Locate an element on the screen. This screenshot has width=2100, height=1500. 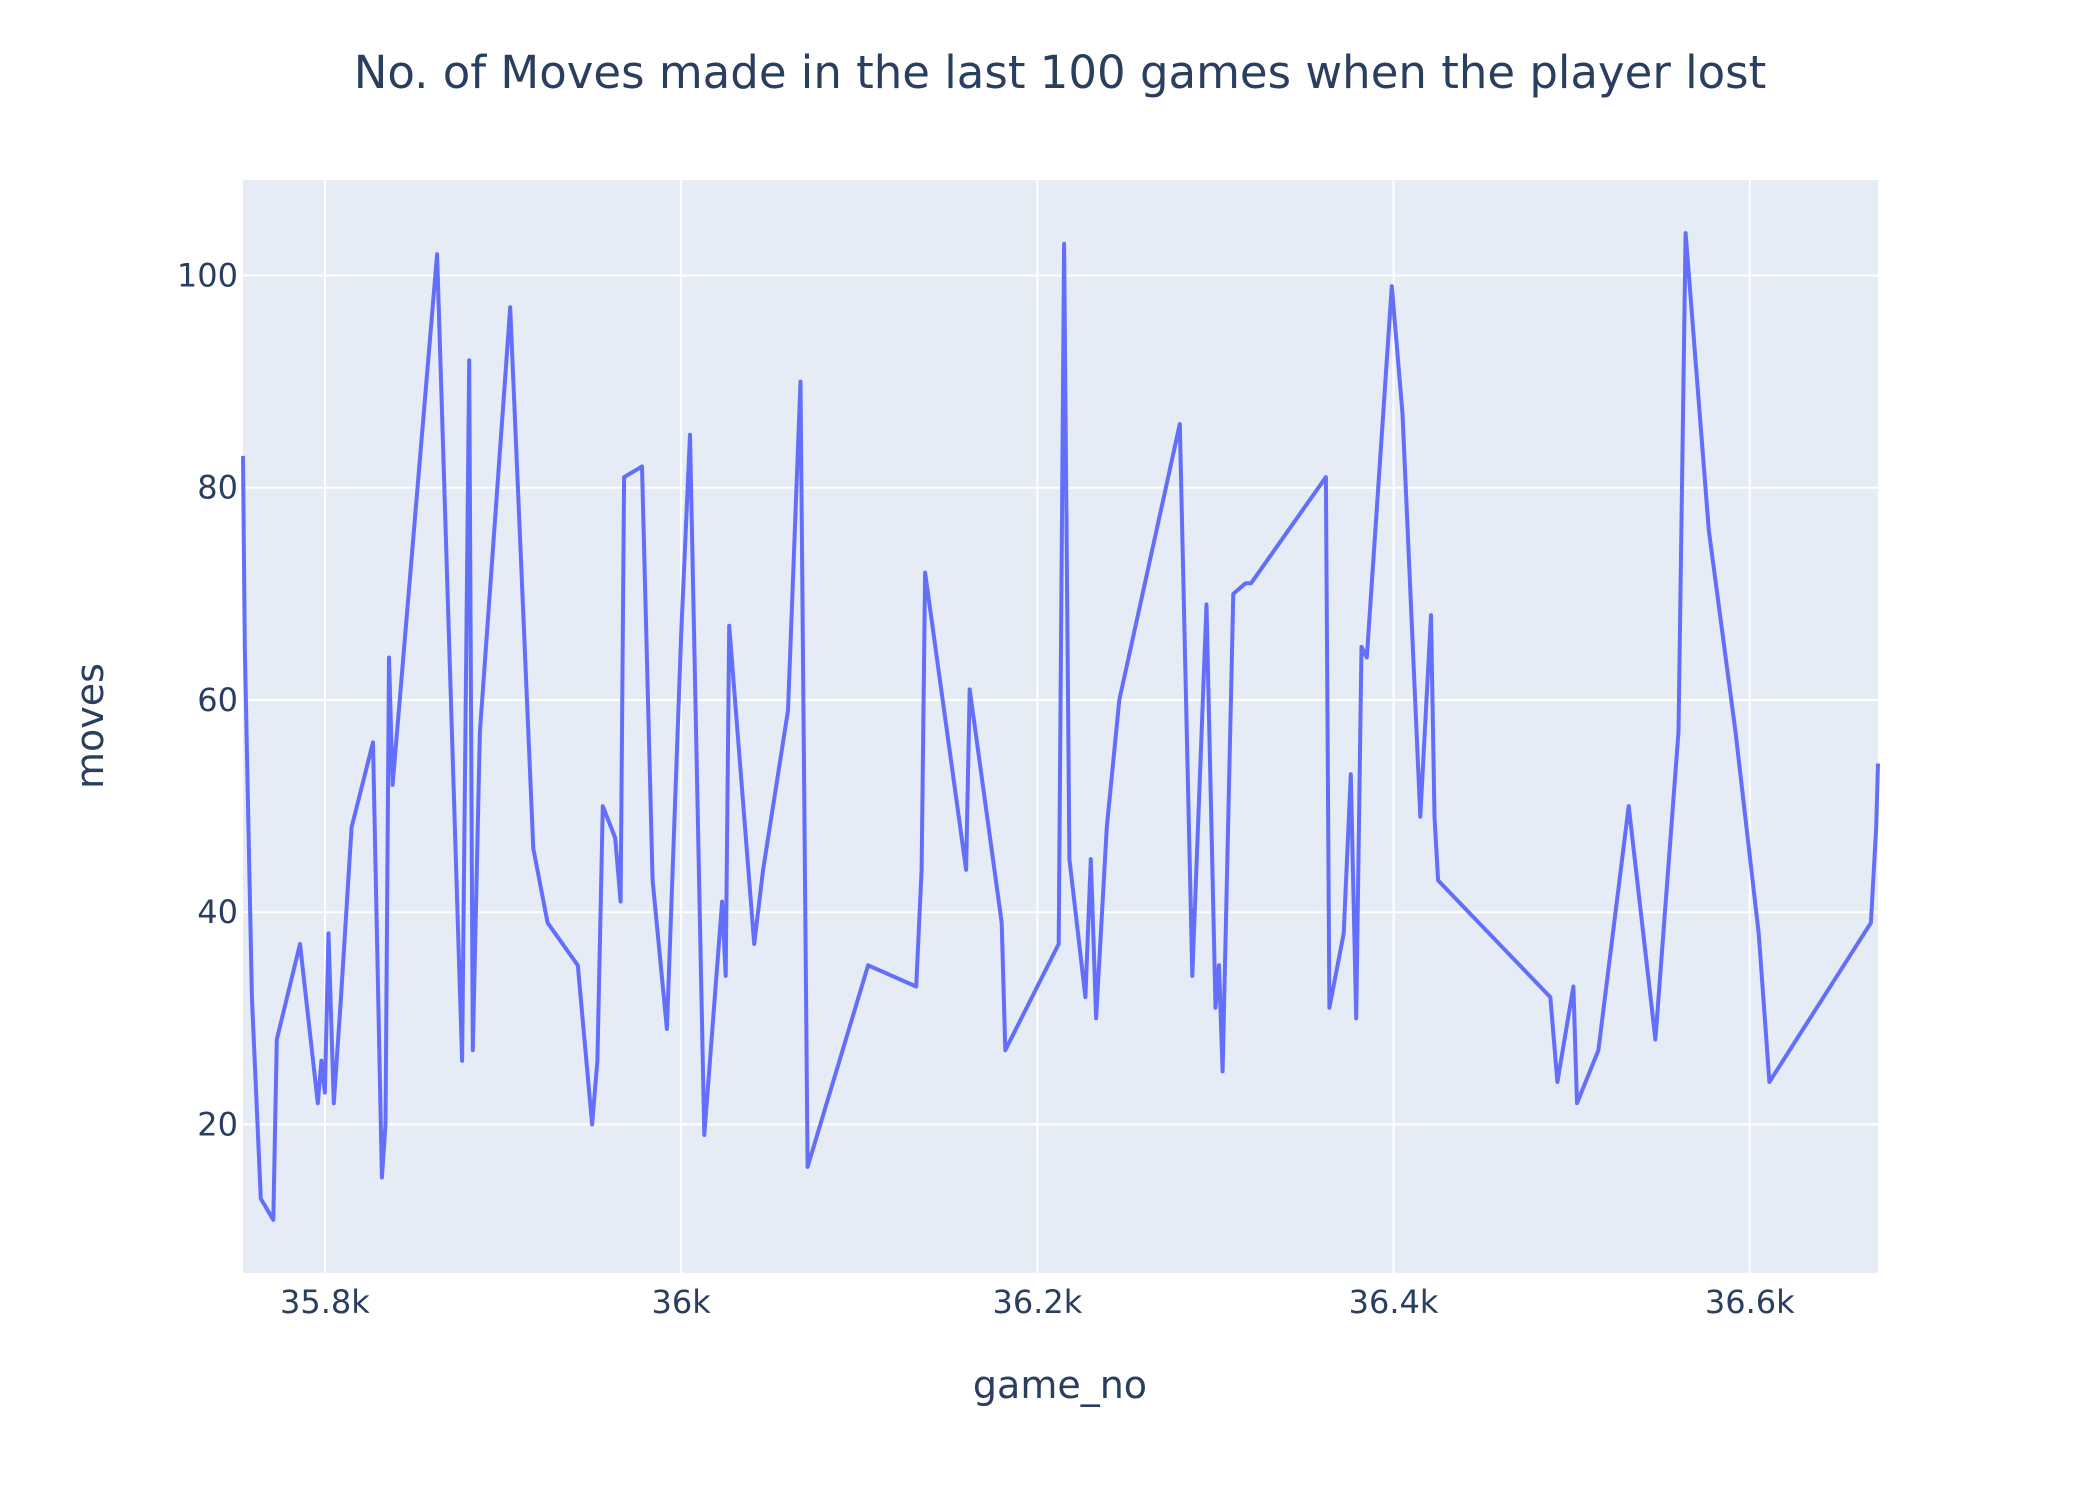
y-axis-title: moves is located at coordinates (90, 726).